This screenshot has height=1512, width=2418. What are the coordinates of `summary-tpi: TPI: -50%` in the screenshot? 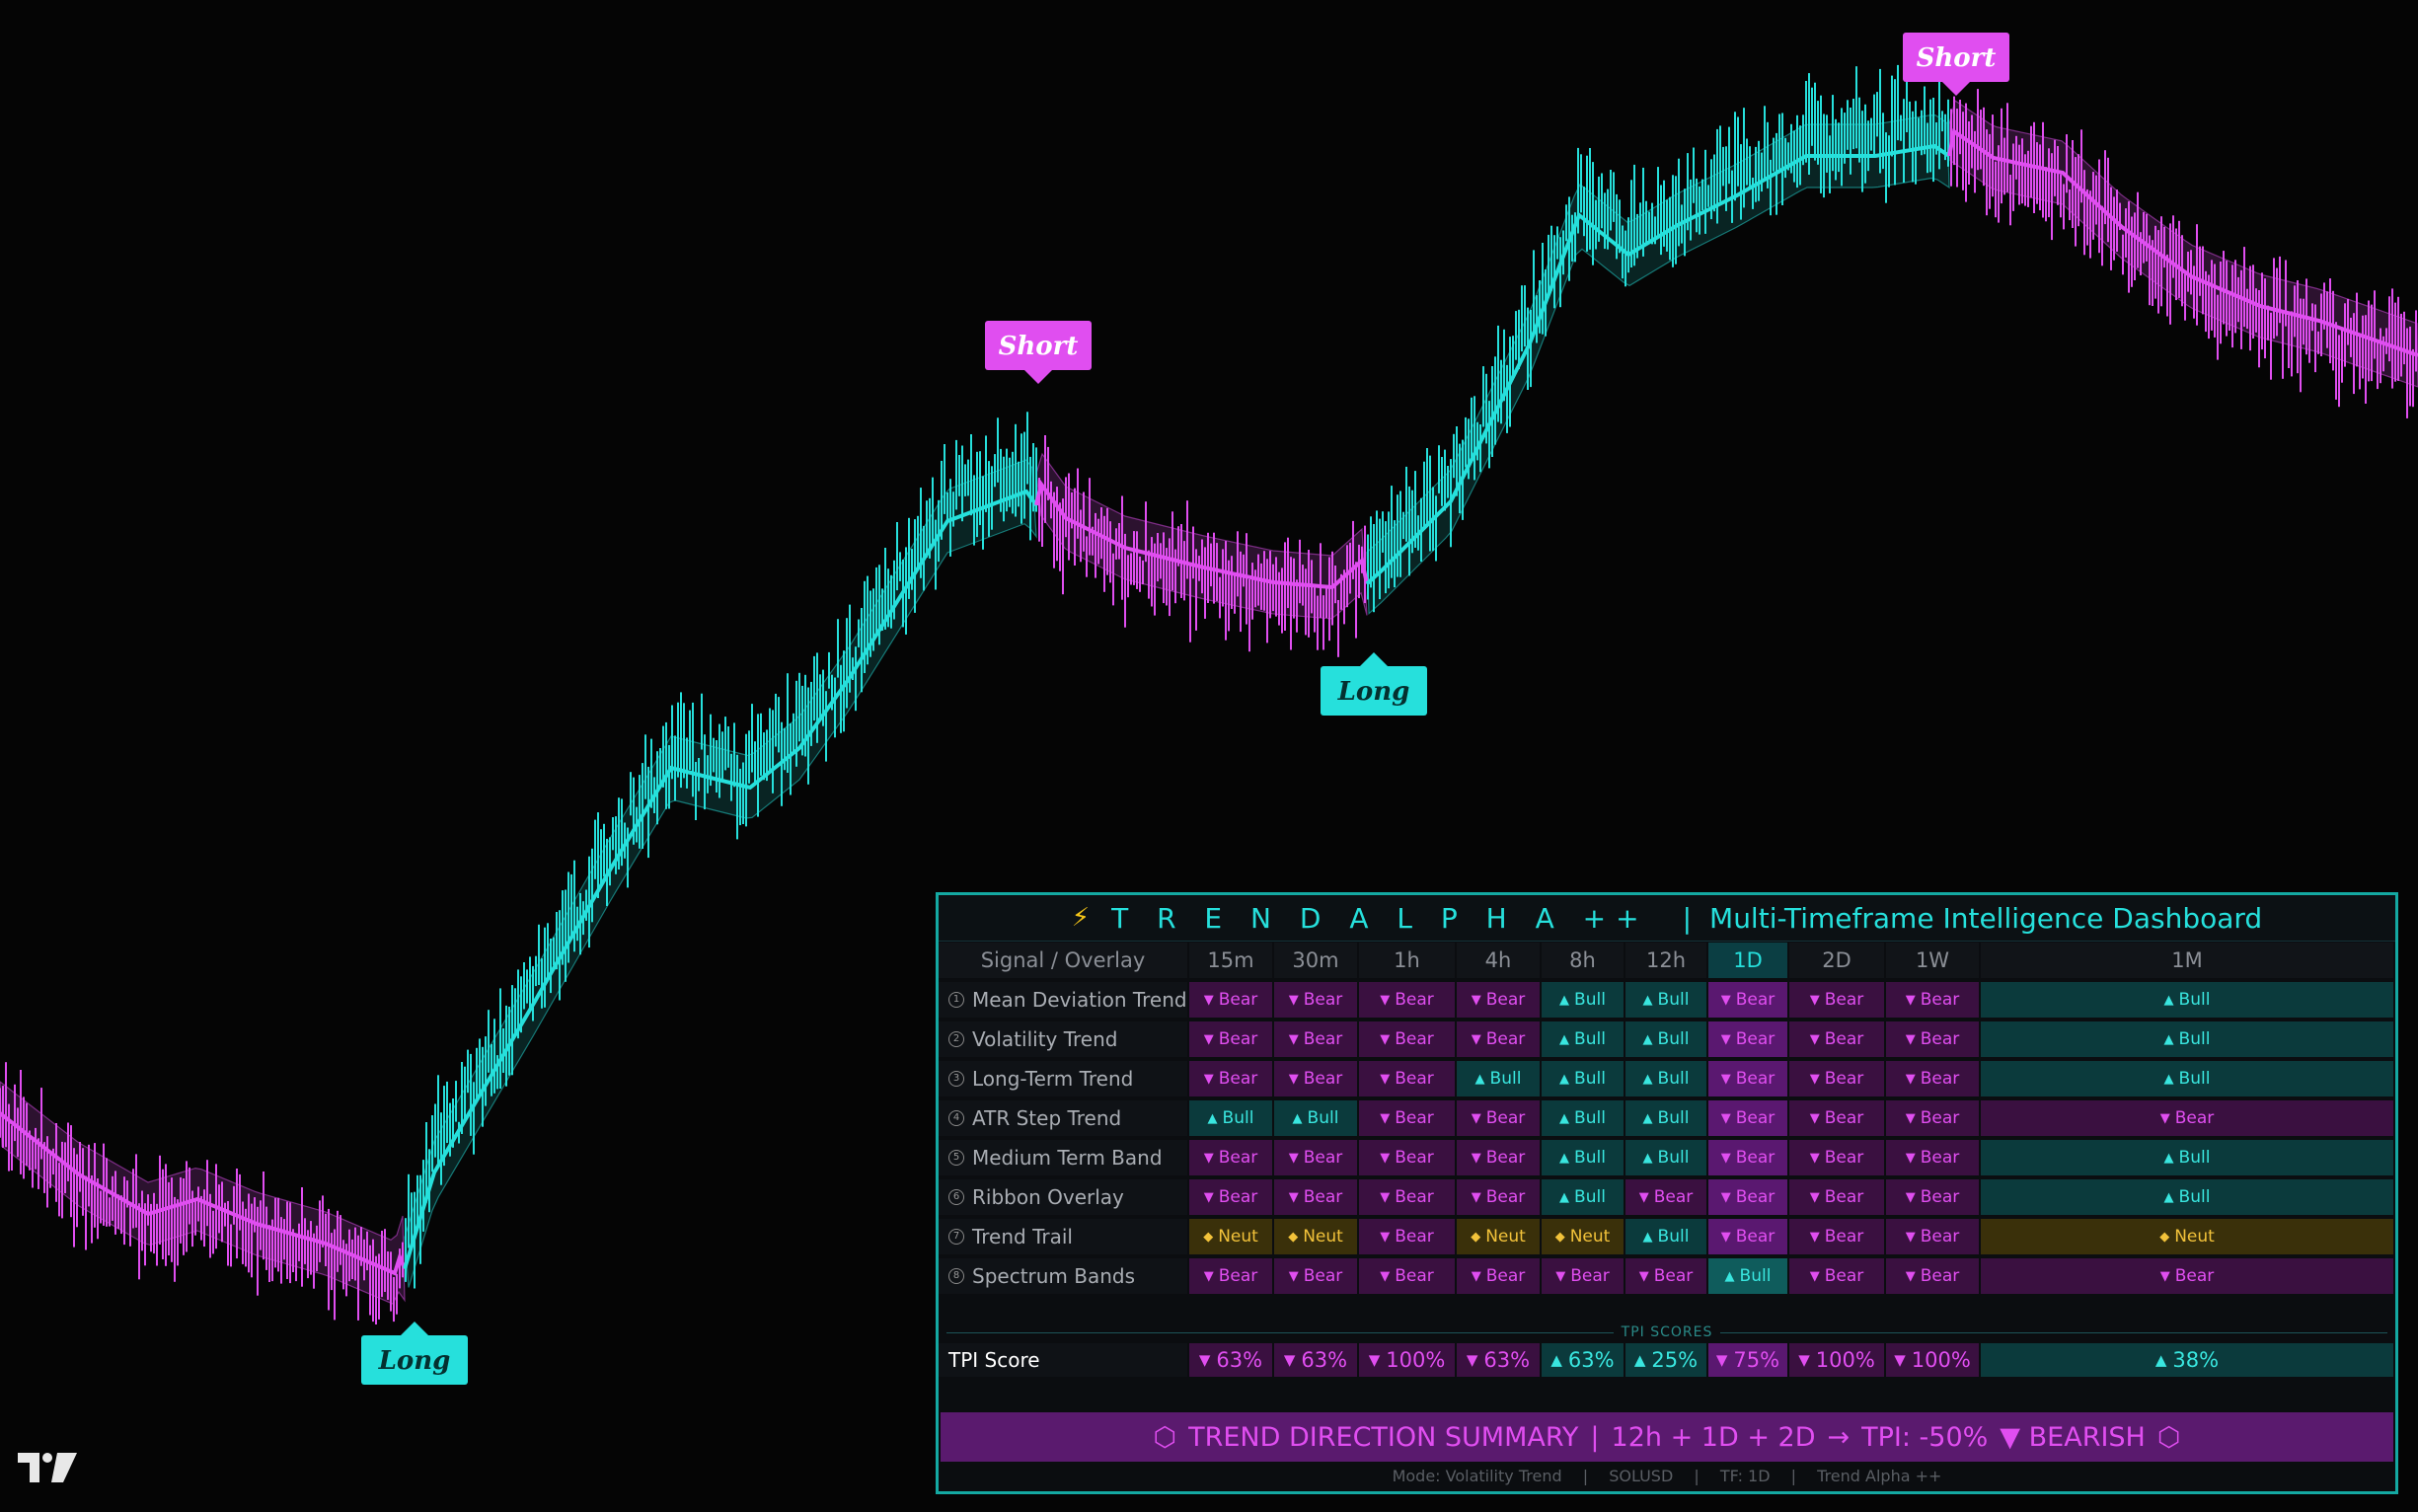 It's located at (1925, 1437).